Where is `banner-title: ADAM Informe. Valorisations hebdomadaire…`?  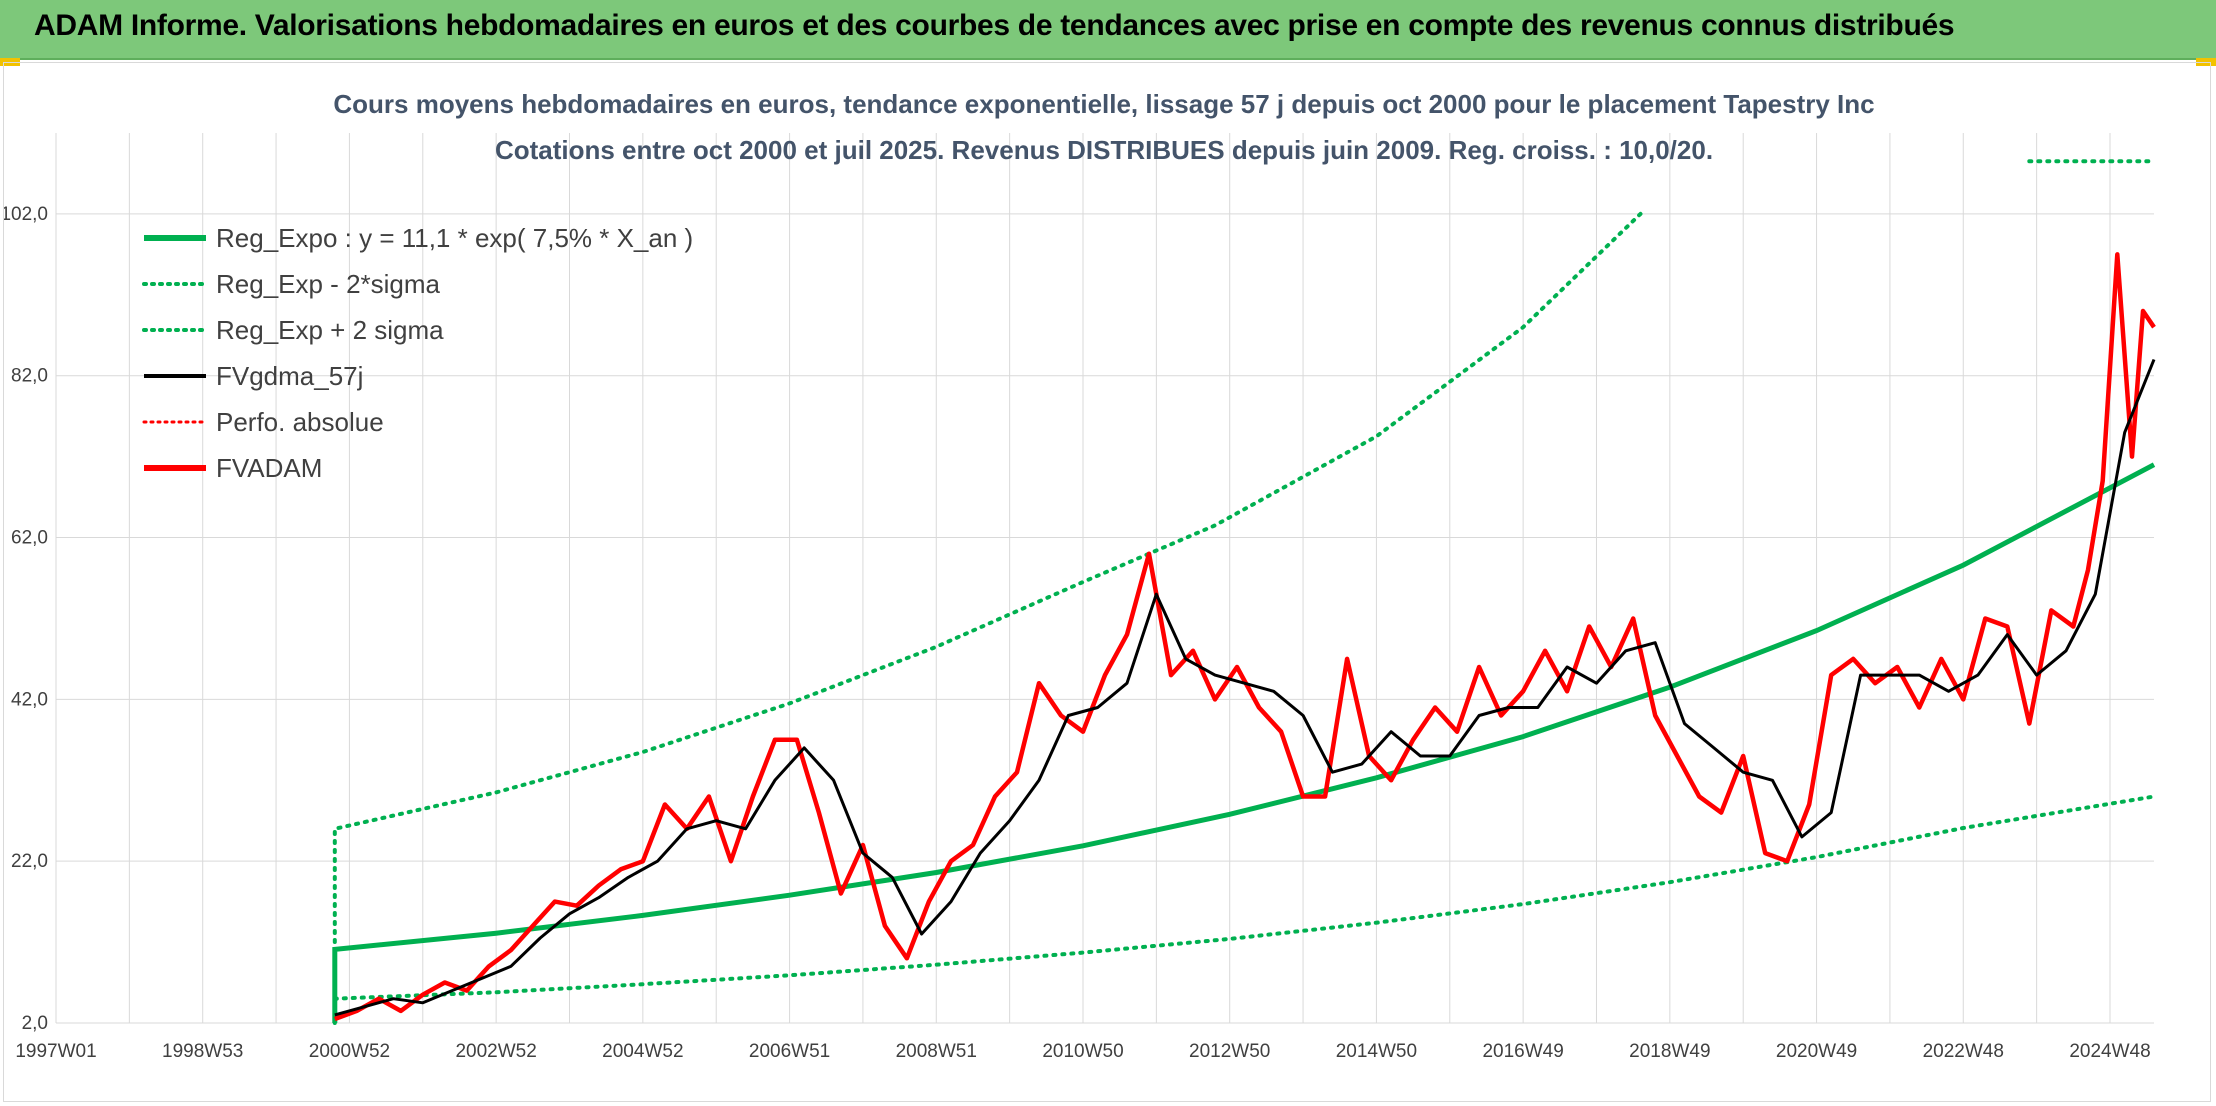
banner-title: ADAM Informe. Valorisations hebdomadaire… is located at coordinates (994, 25).